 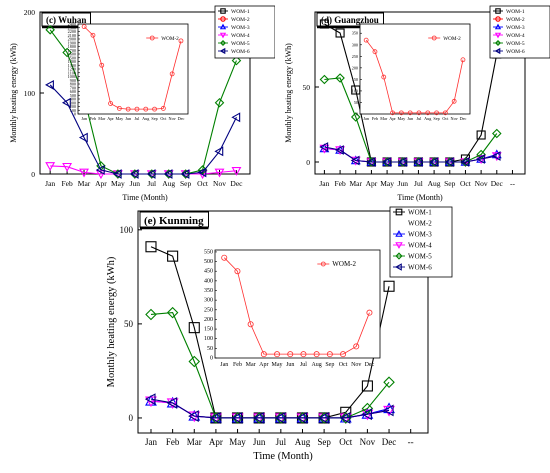 What do you see at coordinates (208, 310) in the screenshot?
I see `inset-y-tick-label: 250` at bounding box center [208, 310].